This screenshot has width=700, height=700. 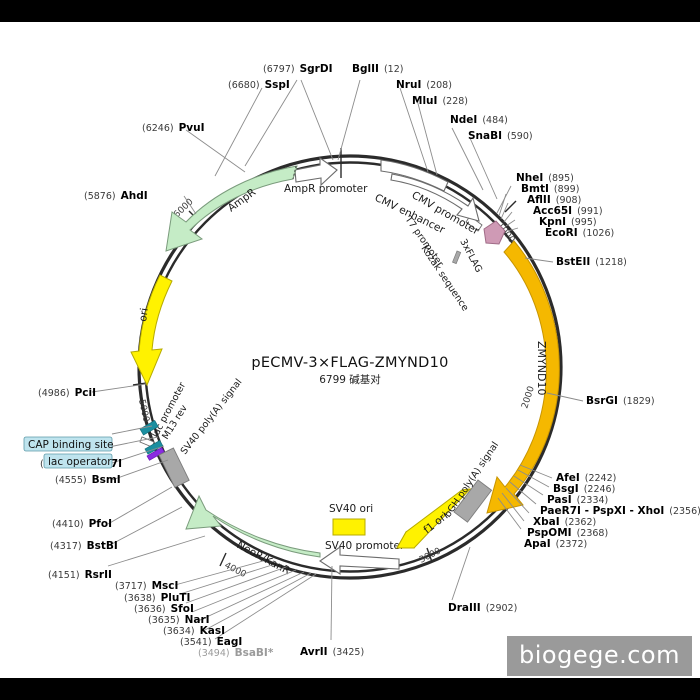 I want to click on enzyme-label-kpni: KpnI (995), so click(x=568, y=222).